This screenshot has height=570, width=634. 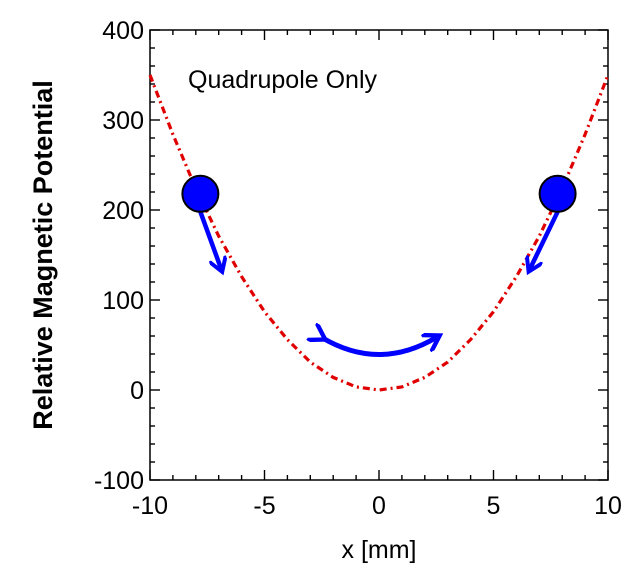 What do you see at coordinates (43, 255) in the screenshot?
I see `y-axis-title: Relative Magnetic Potential` at bounding box center [43, 255].